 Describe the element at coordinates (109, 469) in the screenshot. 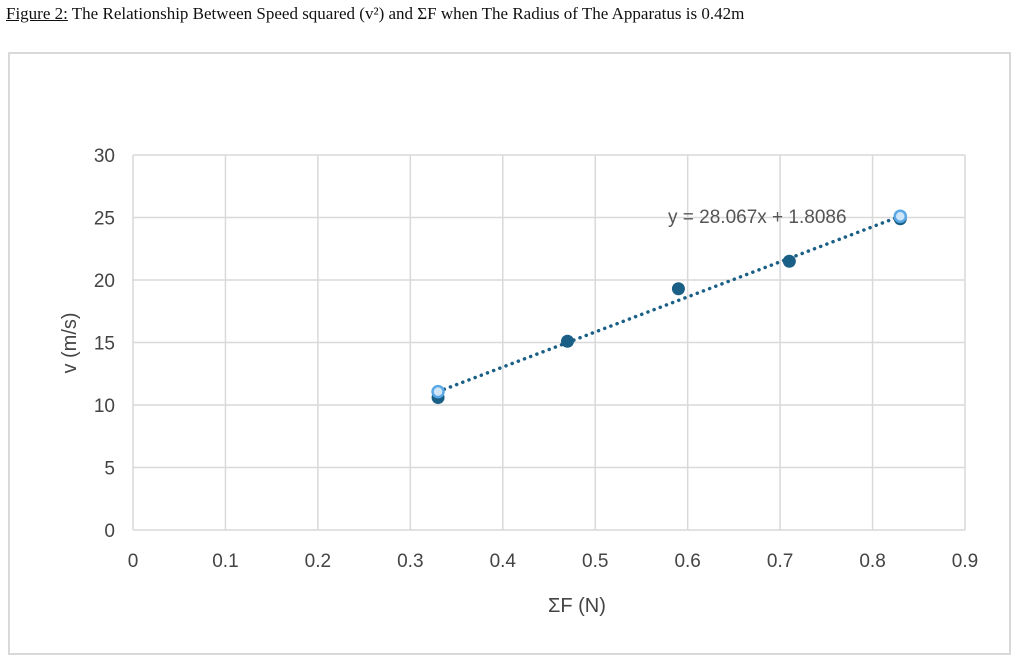

I see `y-tick-label: 5` at that location.